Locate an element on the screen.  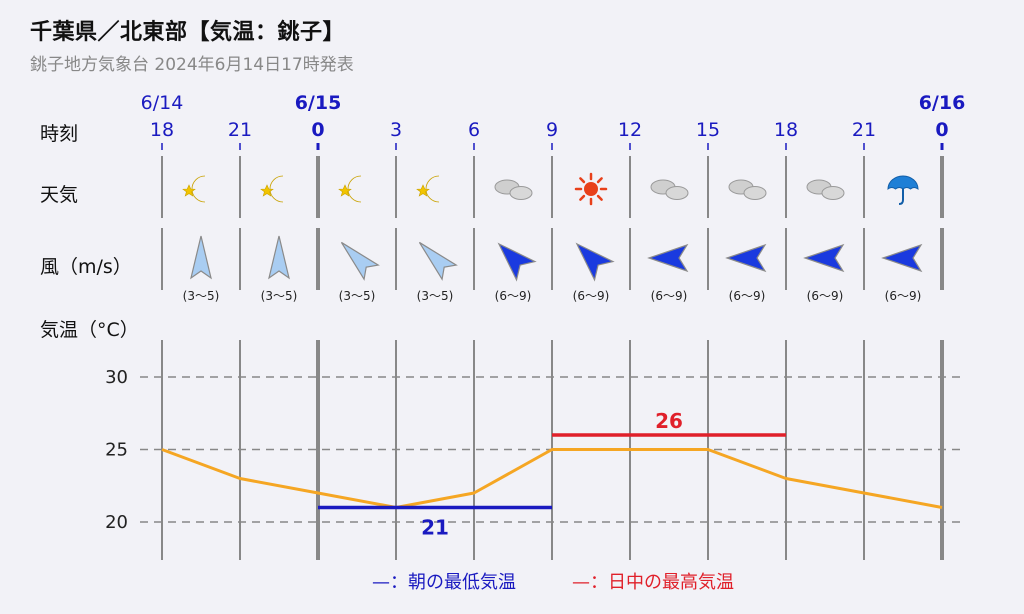
y-tick-label: 25 is located at coordinates (116, 450).